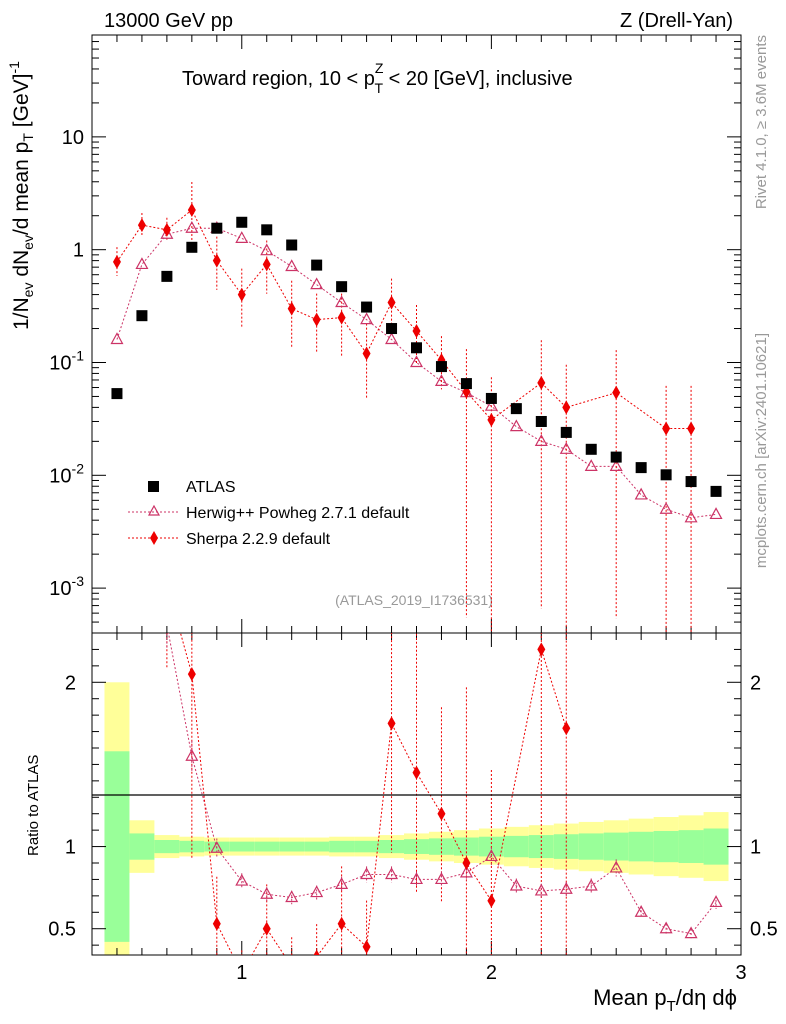 The width and height of the screenshot is (786, 1024). Describe the element at coordinates (154, 538) in the screenshot. I see `legend-sherpa-marker` at that location.